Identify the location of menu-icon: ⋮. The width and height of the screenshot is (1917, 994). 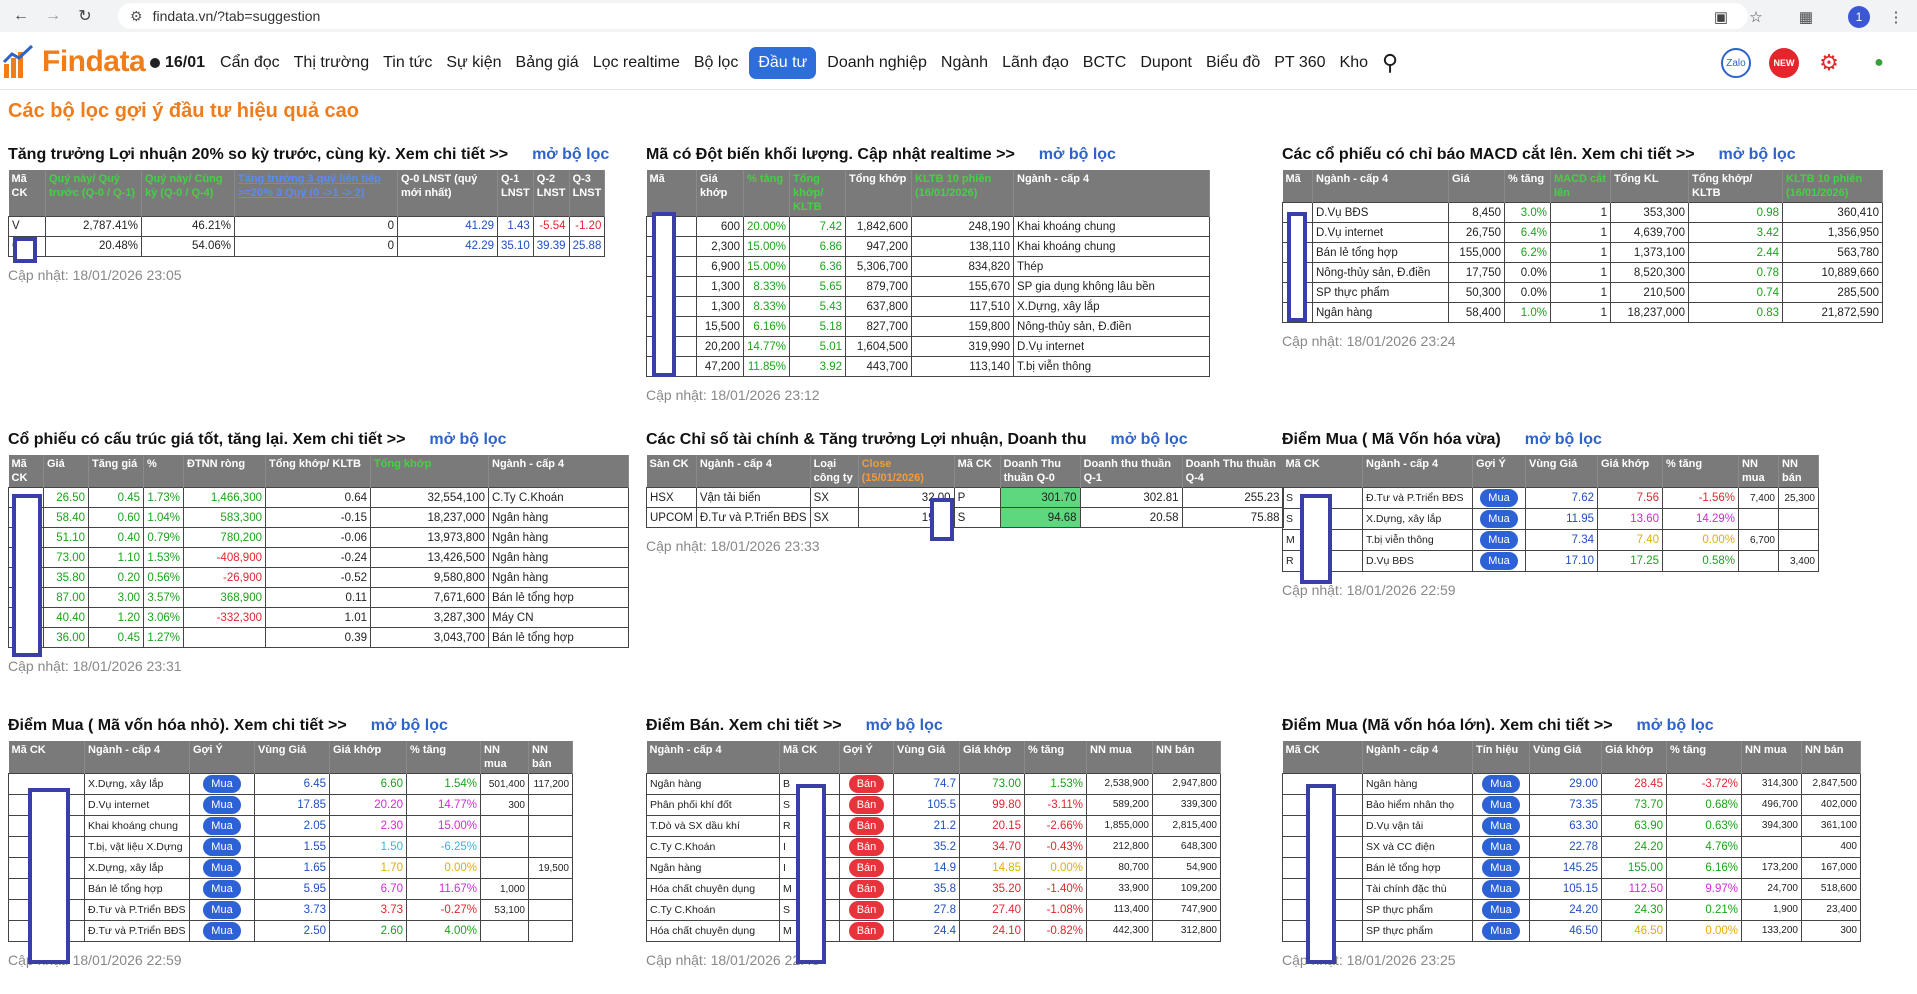
(1896, 17).